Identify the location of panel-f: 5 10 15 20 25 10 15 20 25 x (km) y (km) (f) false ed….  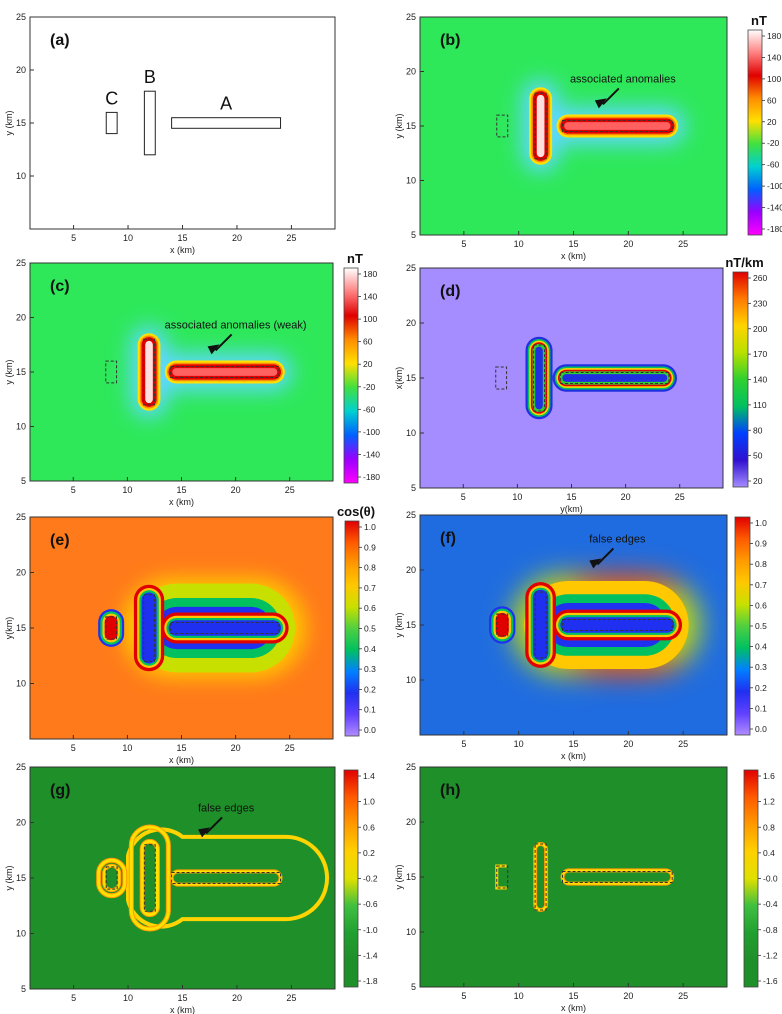
(580, 635).